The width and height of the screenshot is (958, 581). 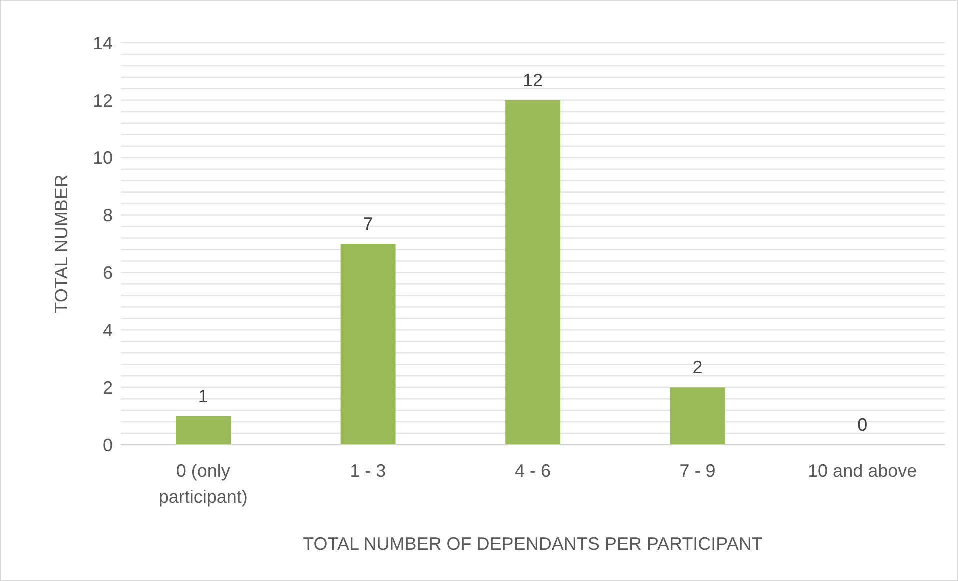 What do you see at coordinates (61, 244) in the screenshot?
I see `y-axis-title: TOTAL NUMBER` at bounding box center [61, 244].